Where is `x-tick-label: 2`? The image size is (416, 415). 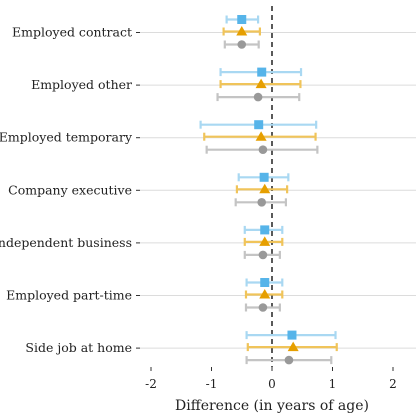 x-tick-label: 2 is located at coordinates (393, 384).